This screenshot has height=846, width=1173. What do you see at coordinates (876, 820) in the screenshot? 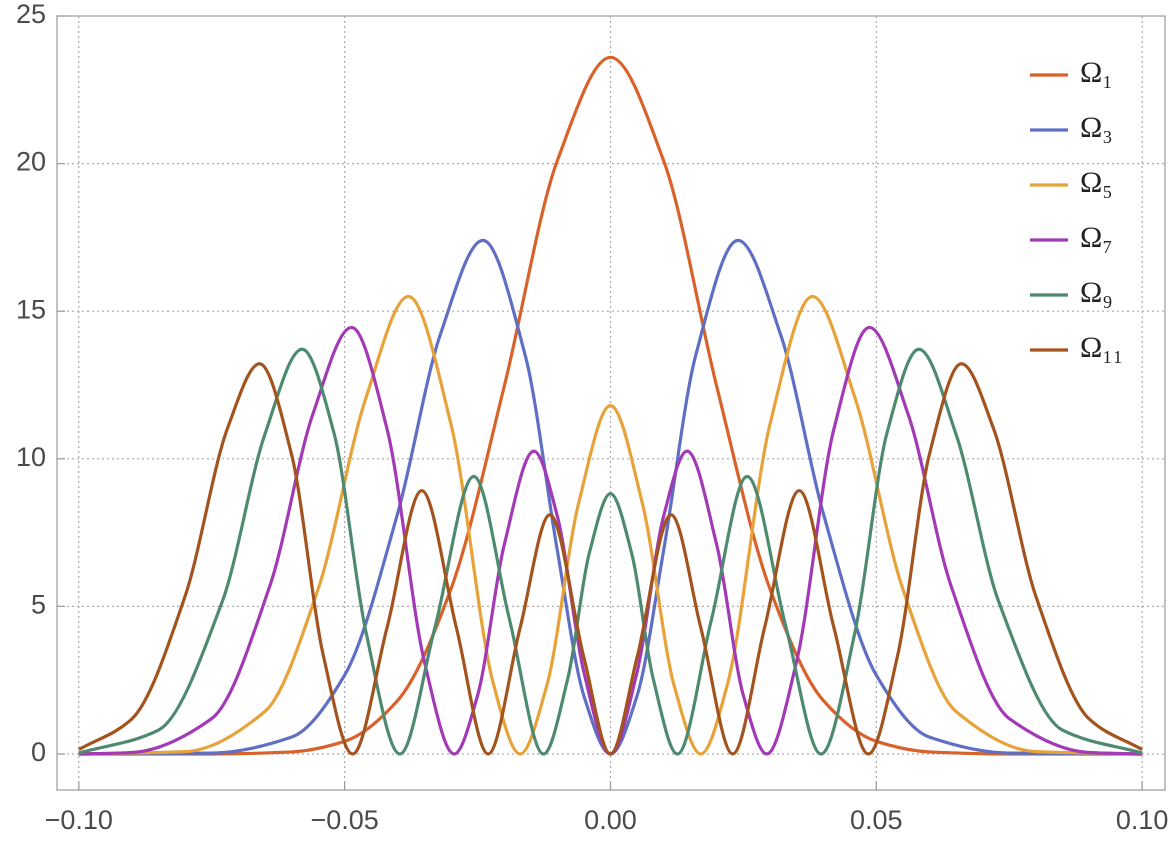
I see `x-tick-label: 0.05` at bounding box center [876, 820].